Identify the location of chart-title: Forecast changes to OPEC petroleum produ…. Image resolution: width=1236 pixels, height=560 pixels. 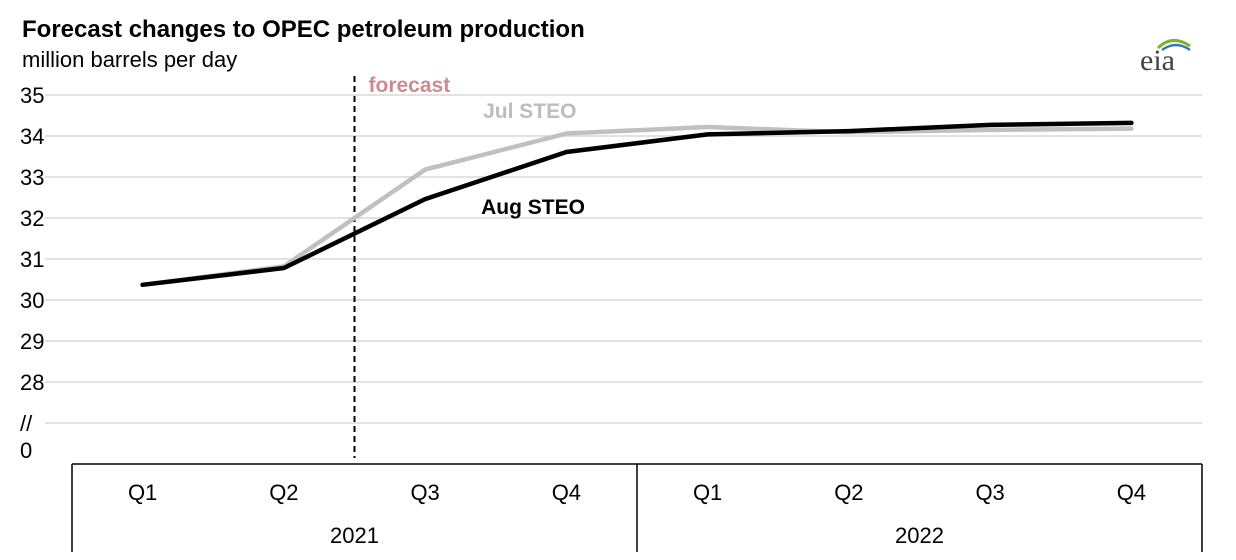
(303, 29).